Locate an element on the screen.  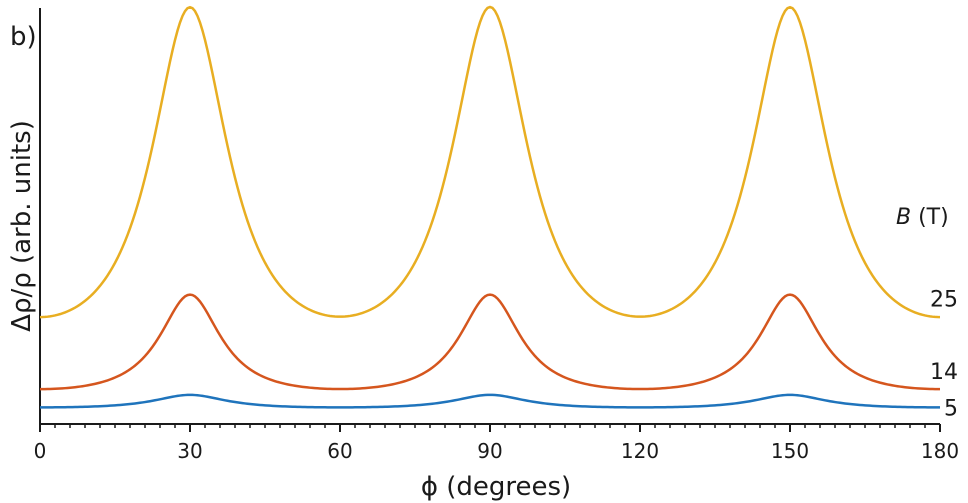
series-labels: 25 14 5 is located at coordinates (944, 355).